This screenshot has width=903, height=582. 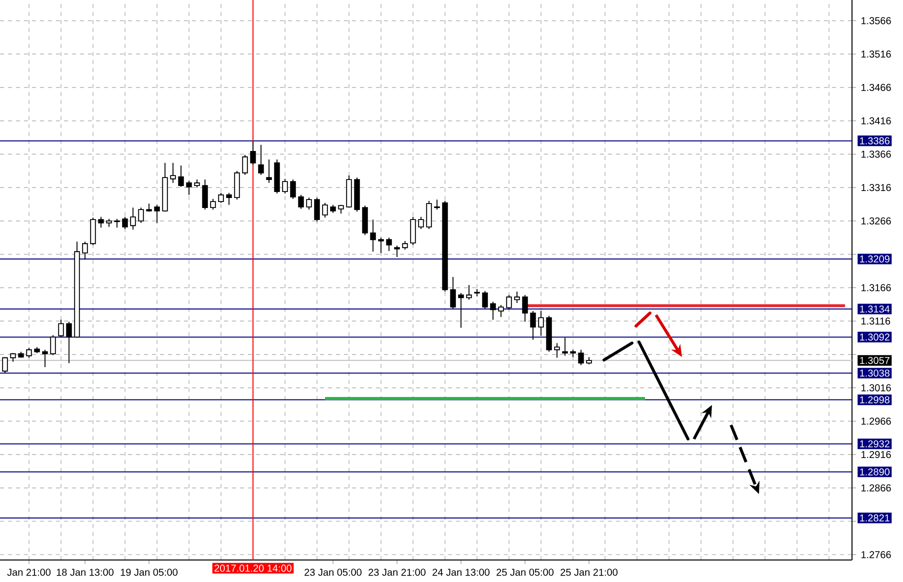 What do you see at coordinates (876, 554) in the screenshot?
I see `y-tick-label: 1.2766` at bounding box center [876, 554].